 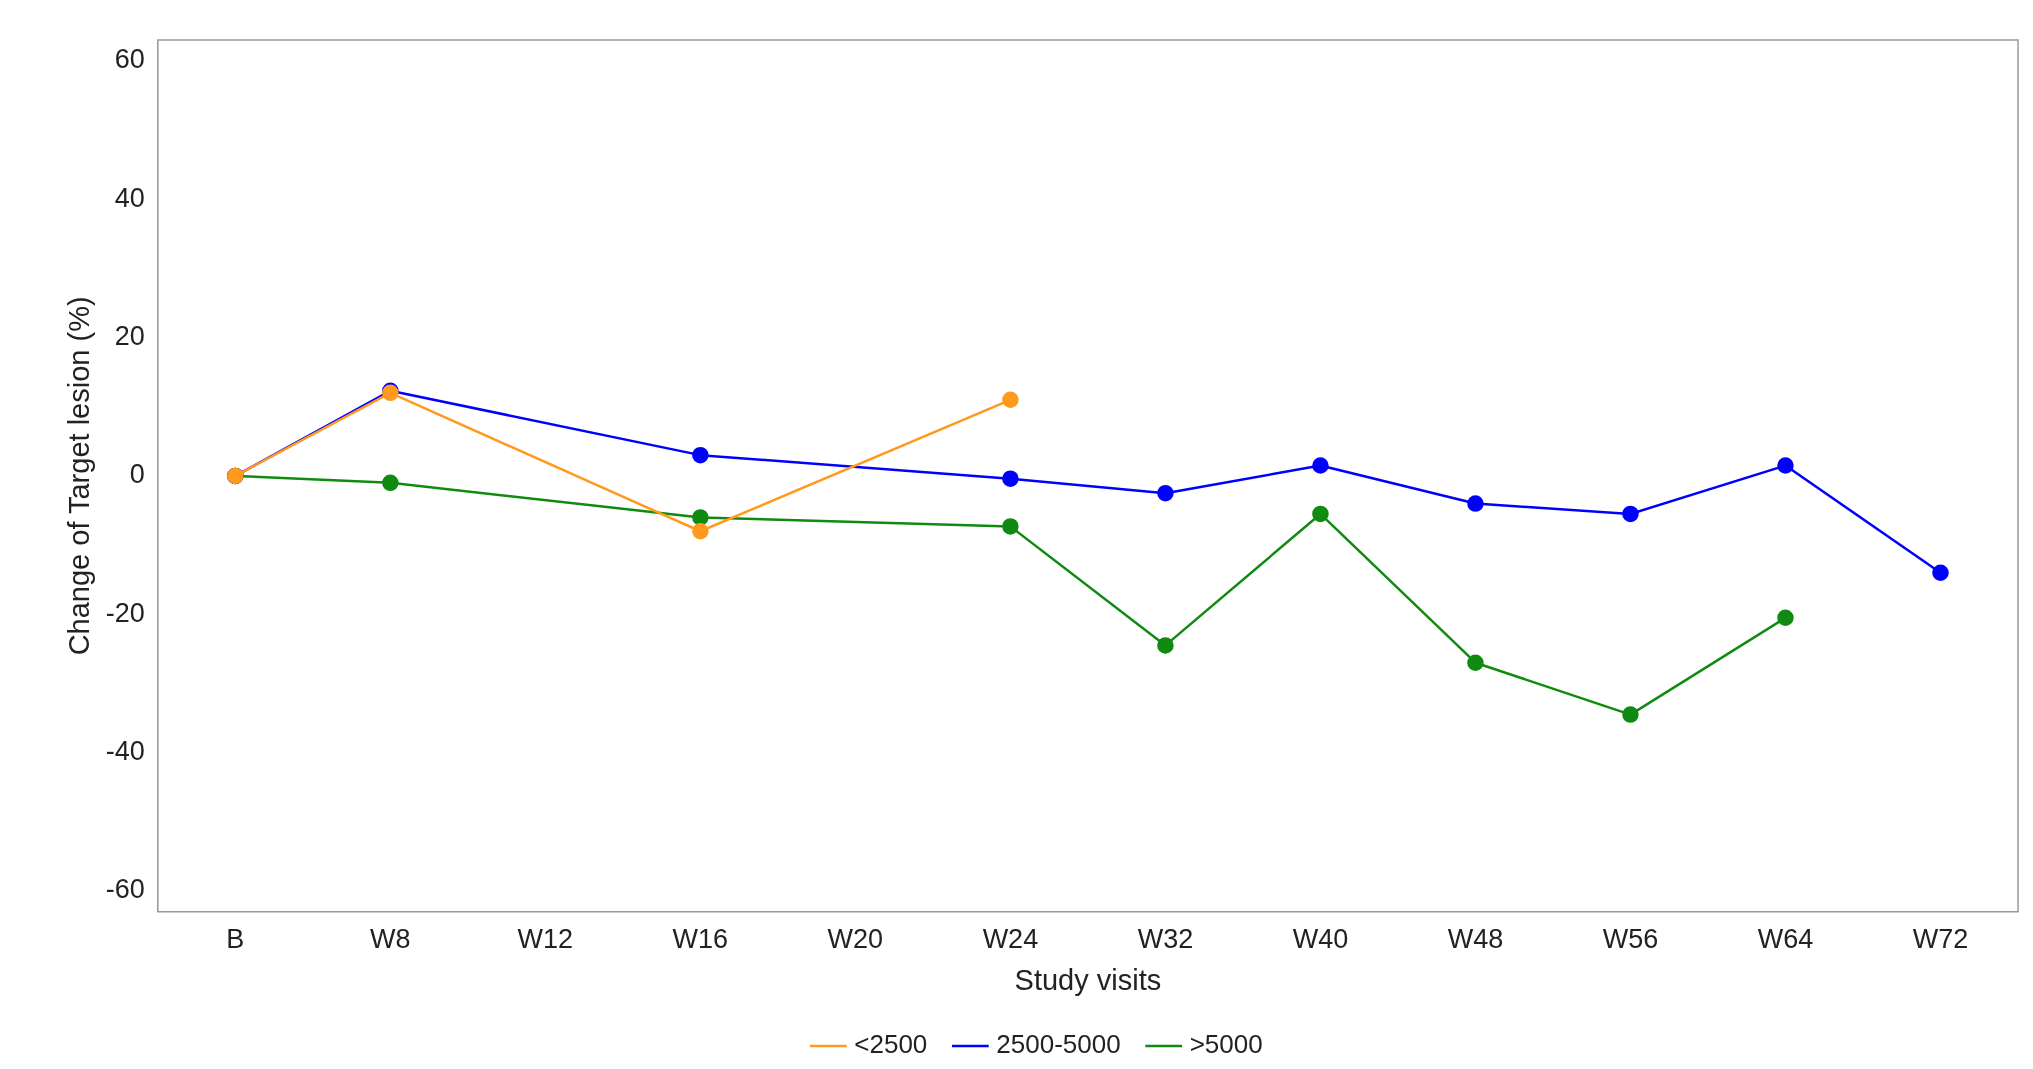 I want to click on x-tick-label: W16, so click(x=700, y=939).